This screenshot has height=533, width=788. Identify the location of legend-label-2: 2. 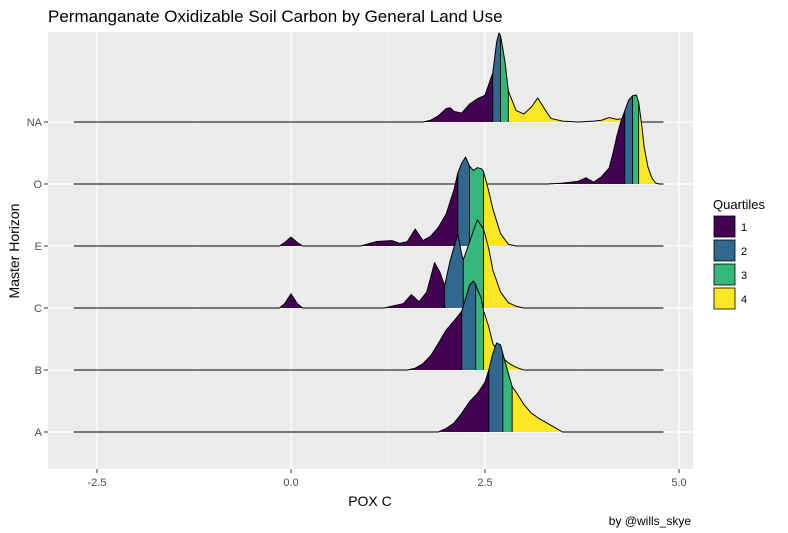
(744, 252).